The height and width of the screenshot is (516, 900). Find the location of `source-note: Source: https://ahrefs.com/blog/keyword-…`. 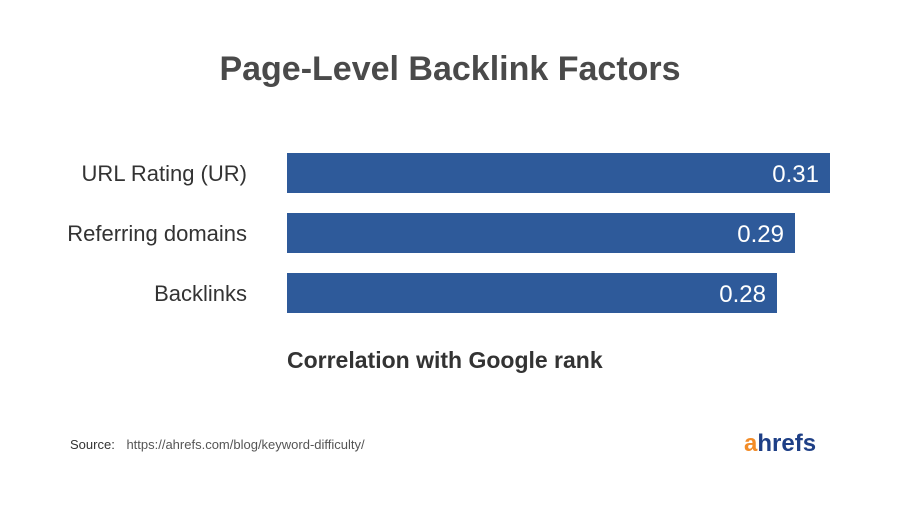

source-note: Source: https://ahrefs.com/blog/keyword-… is located at coordinates (217, 444).